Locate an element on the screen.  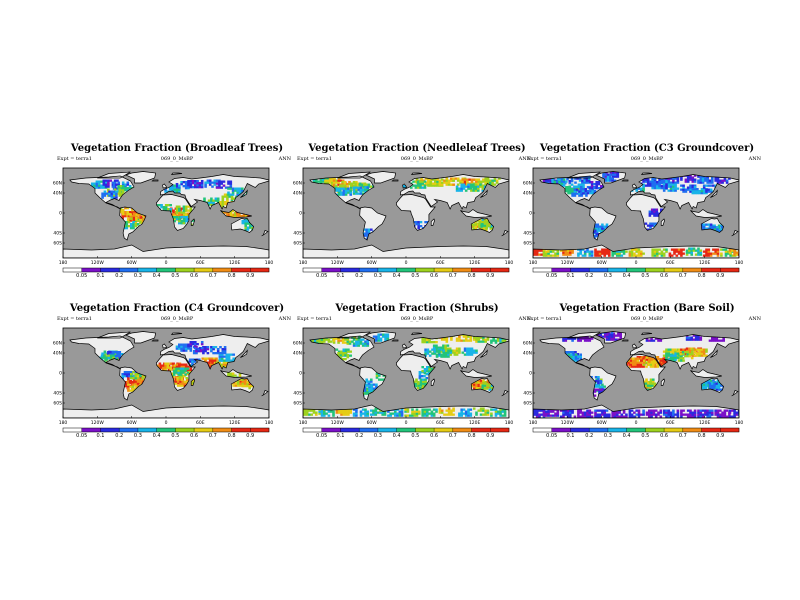
coastline-iceland is located at coordinates (155, 180).